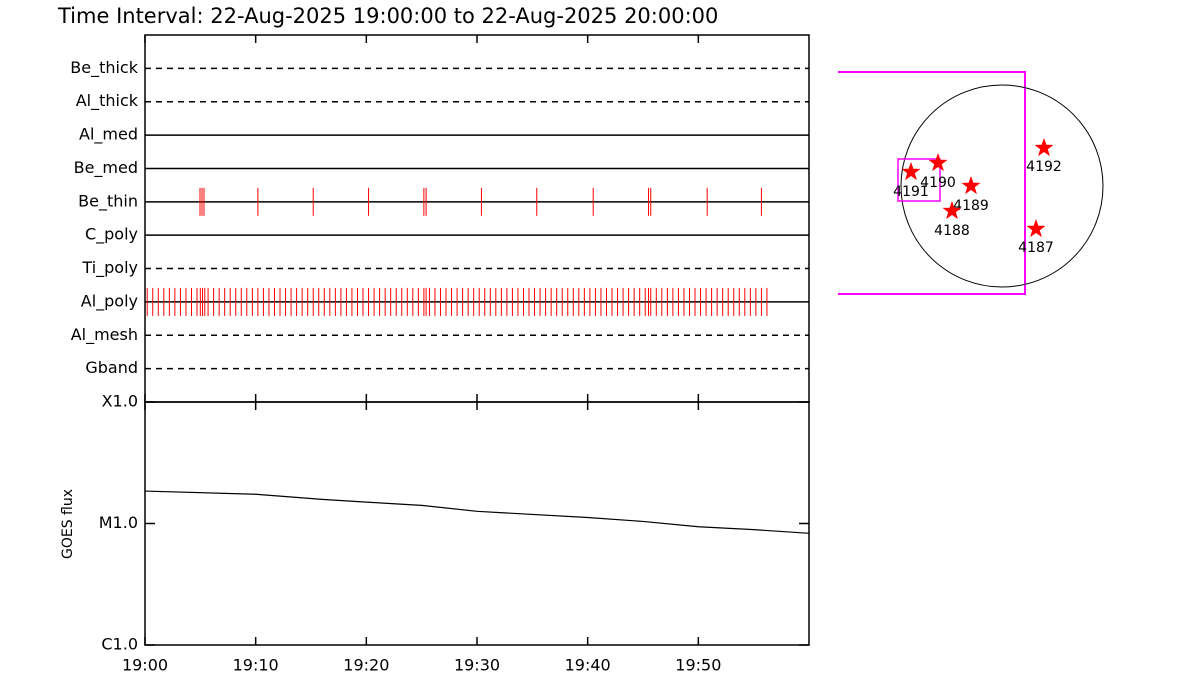 Image resolution: width=1200 pixels, height=700 pixels. What do you see at coordinates (104, 68) in the screenshot?
I see `filter-label: Be_thick` at bounding box center [104, 68].